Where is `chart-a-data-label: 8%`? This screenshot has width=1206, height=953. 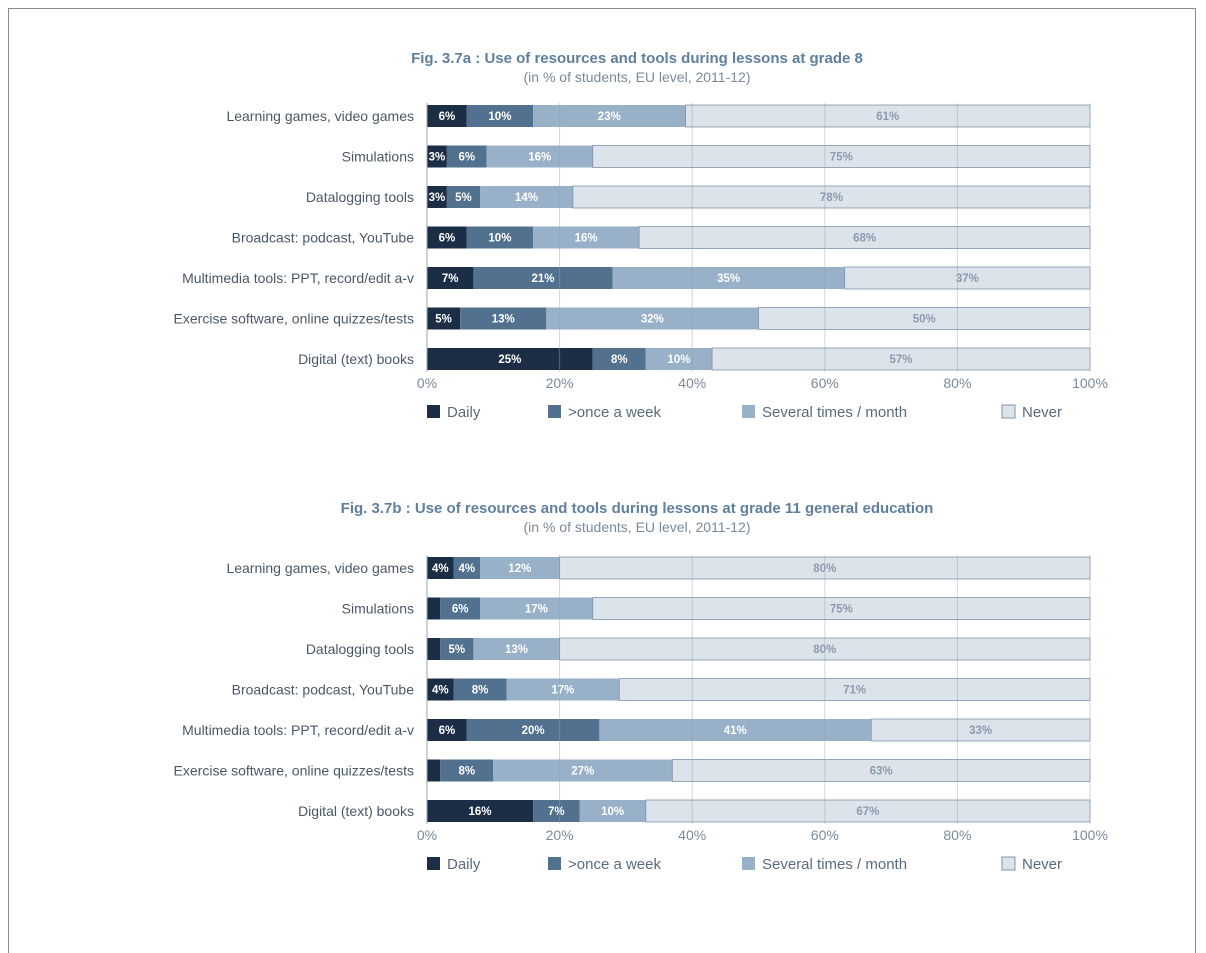
chart-a-data-label: 8% is located at coordinates (619, 360).